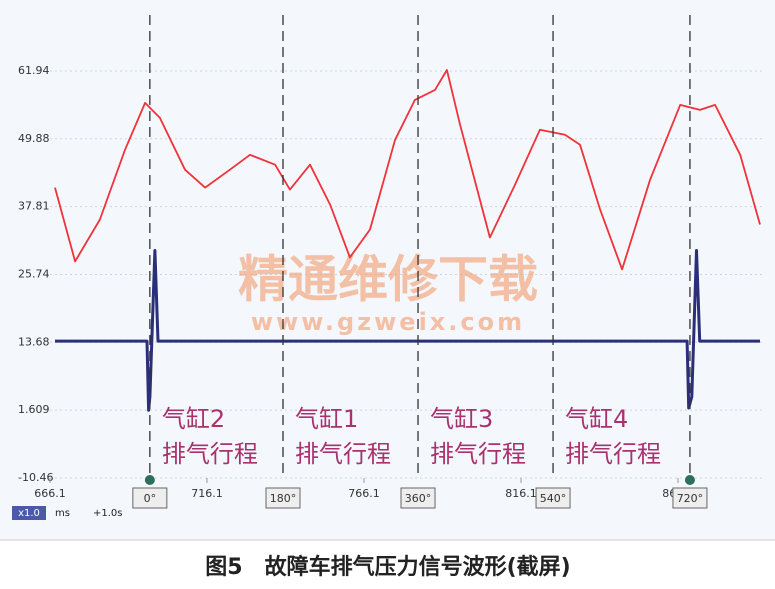 Image resolution: width=775 pixels, height=589 pixels. What do you see at coordinates (108, 513) in the screenshot?
I see `scale-label: +1.0s` at bounding box center [108, 513].